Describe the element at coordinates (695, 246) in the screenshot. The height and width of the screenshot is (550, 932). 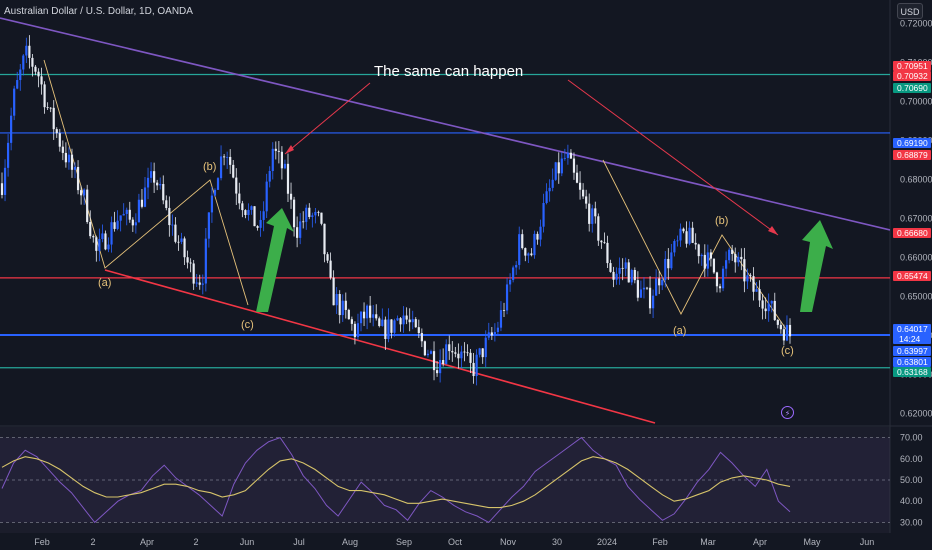
I see `wave-structure-right` at that location.